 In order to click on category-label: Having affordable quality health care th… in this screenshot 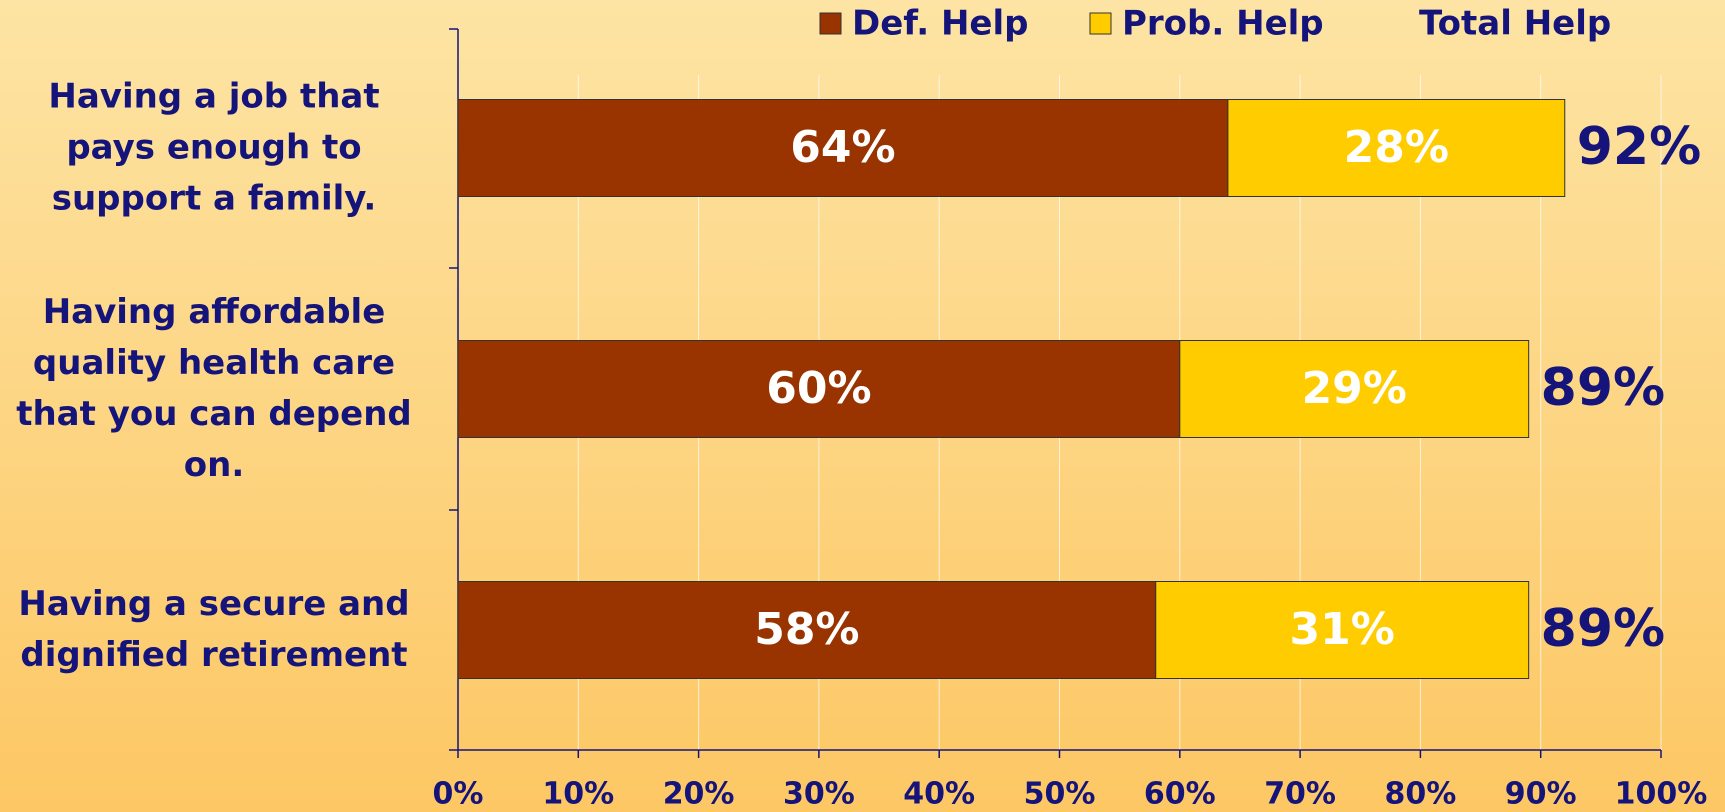, I will do `click(214, 388)`.